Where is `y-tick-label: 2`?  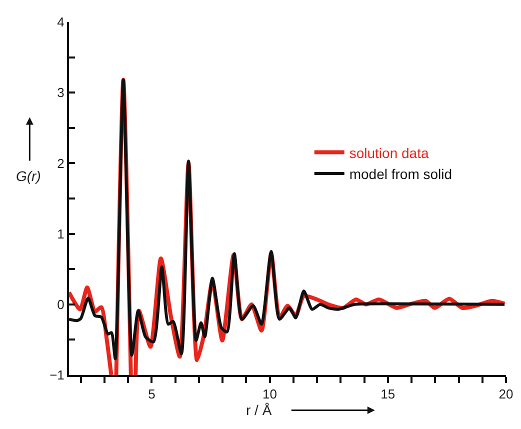
y-tick-label: 2 is located at coordinates (60, 163).